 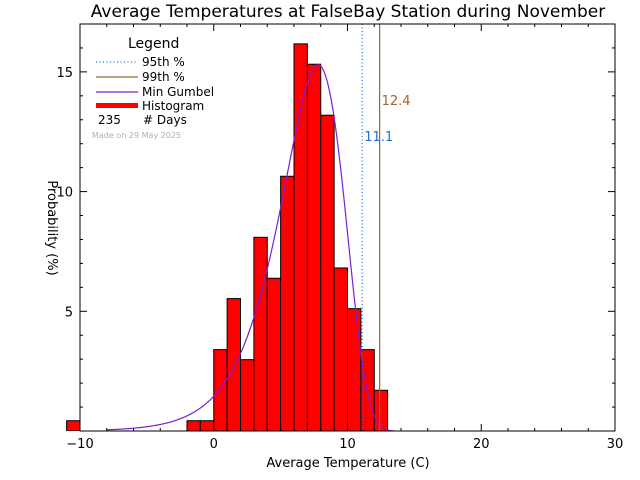 What do you see at coordinates (64, 193) in the screenshot?
I see `y-tick-label: 10` at bounding box center [64, 193].